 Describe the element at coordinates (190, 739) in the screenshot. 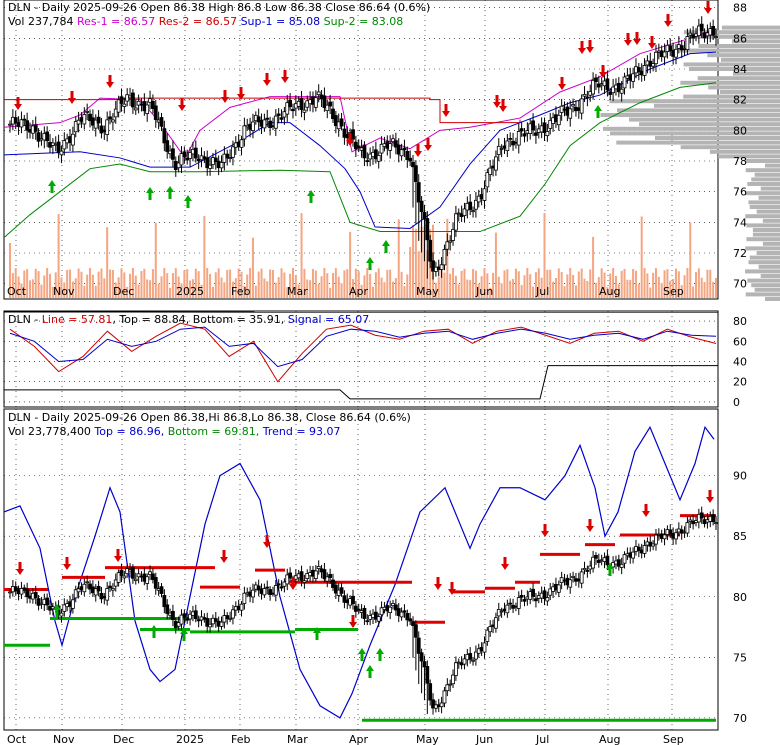

I see `x-tick-label: 2025` at that location.